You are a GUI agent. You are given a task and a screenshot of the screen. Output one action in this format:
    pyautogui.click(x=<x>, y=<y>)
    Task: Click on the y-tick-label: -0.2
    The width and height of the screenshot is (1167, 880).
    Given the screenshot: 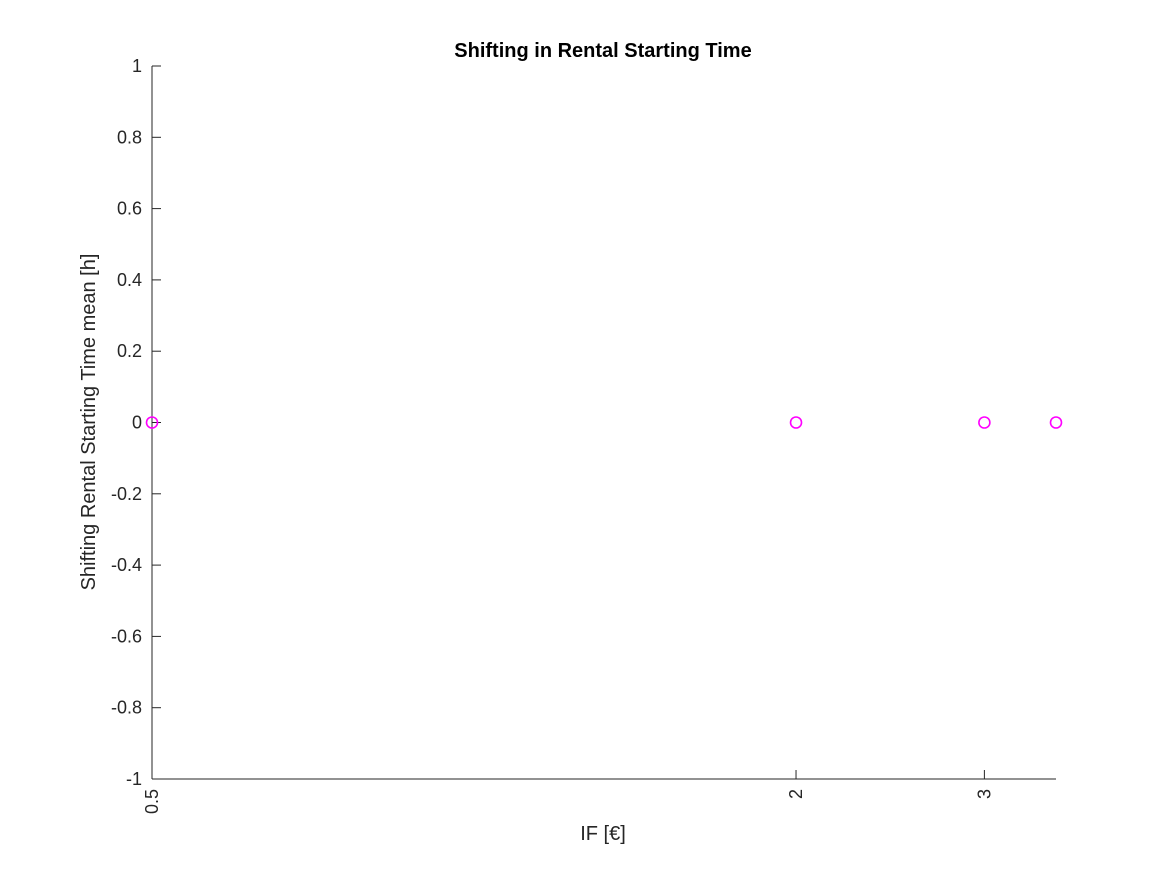 What is the action you would take?
    pyautogui.click(x=126, y=494)
    